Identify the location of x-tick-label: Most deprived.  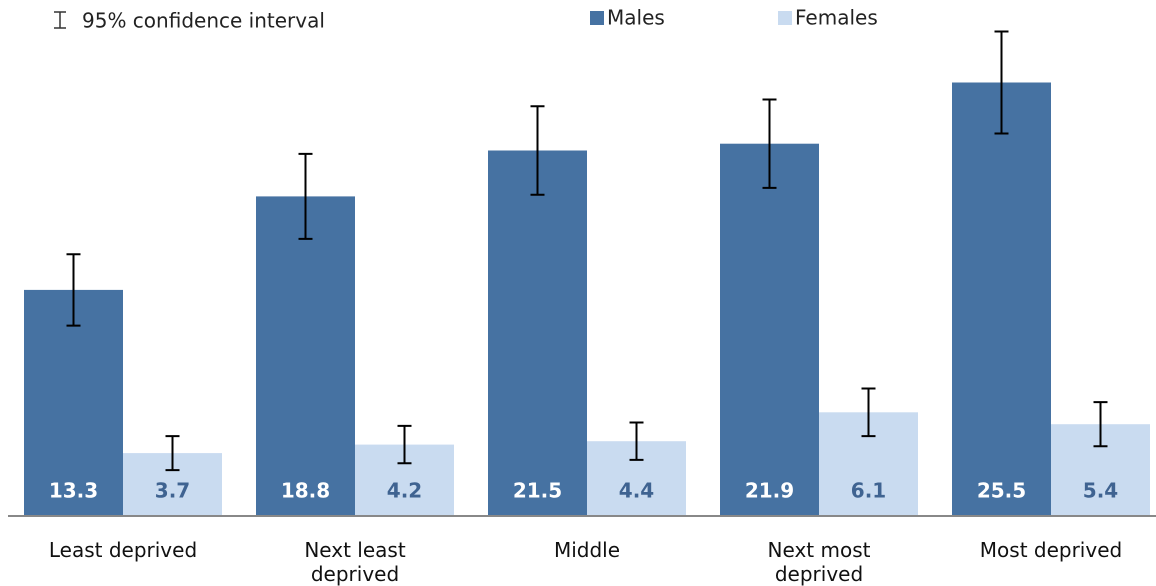
(1051, 550).